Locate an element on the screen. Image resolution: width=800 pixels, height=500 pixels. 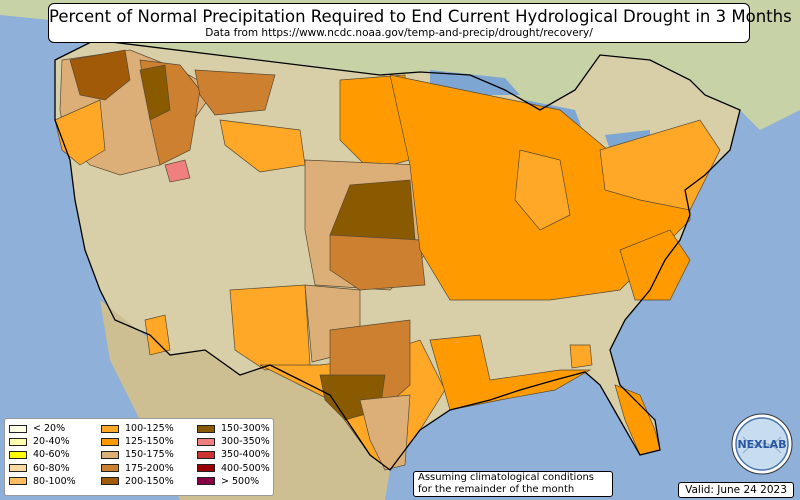
legend-item: 40-60% is located at coordinates (42, 454).